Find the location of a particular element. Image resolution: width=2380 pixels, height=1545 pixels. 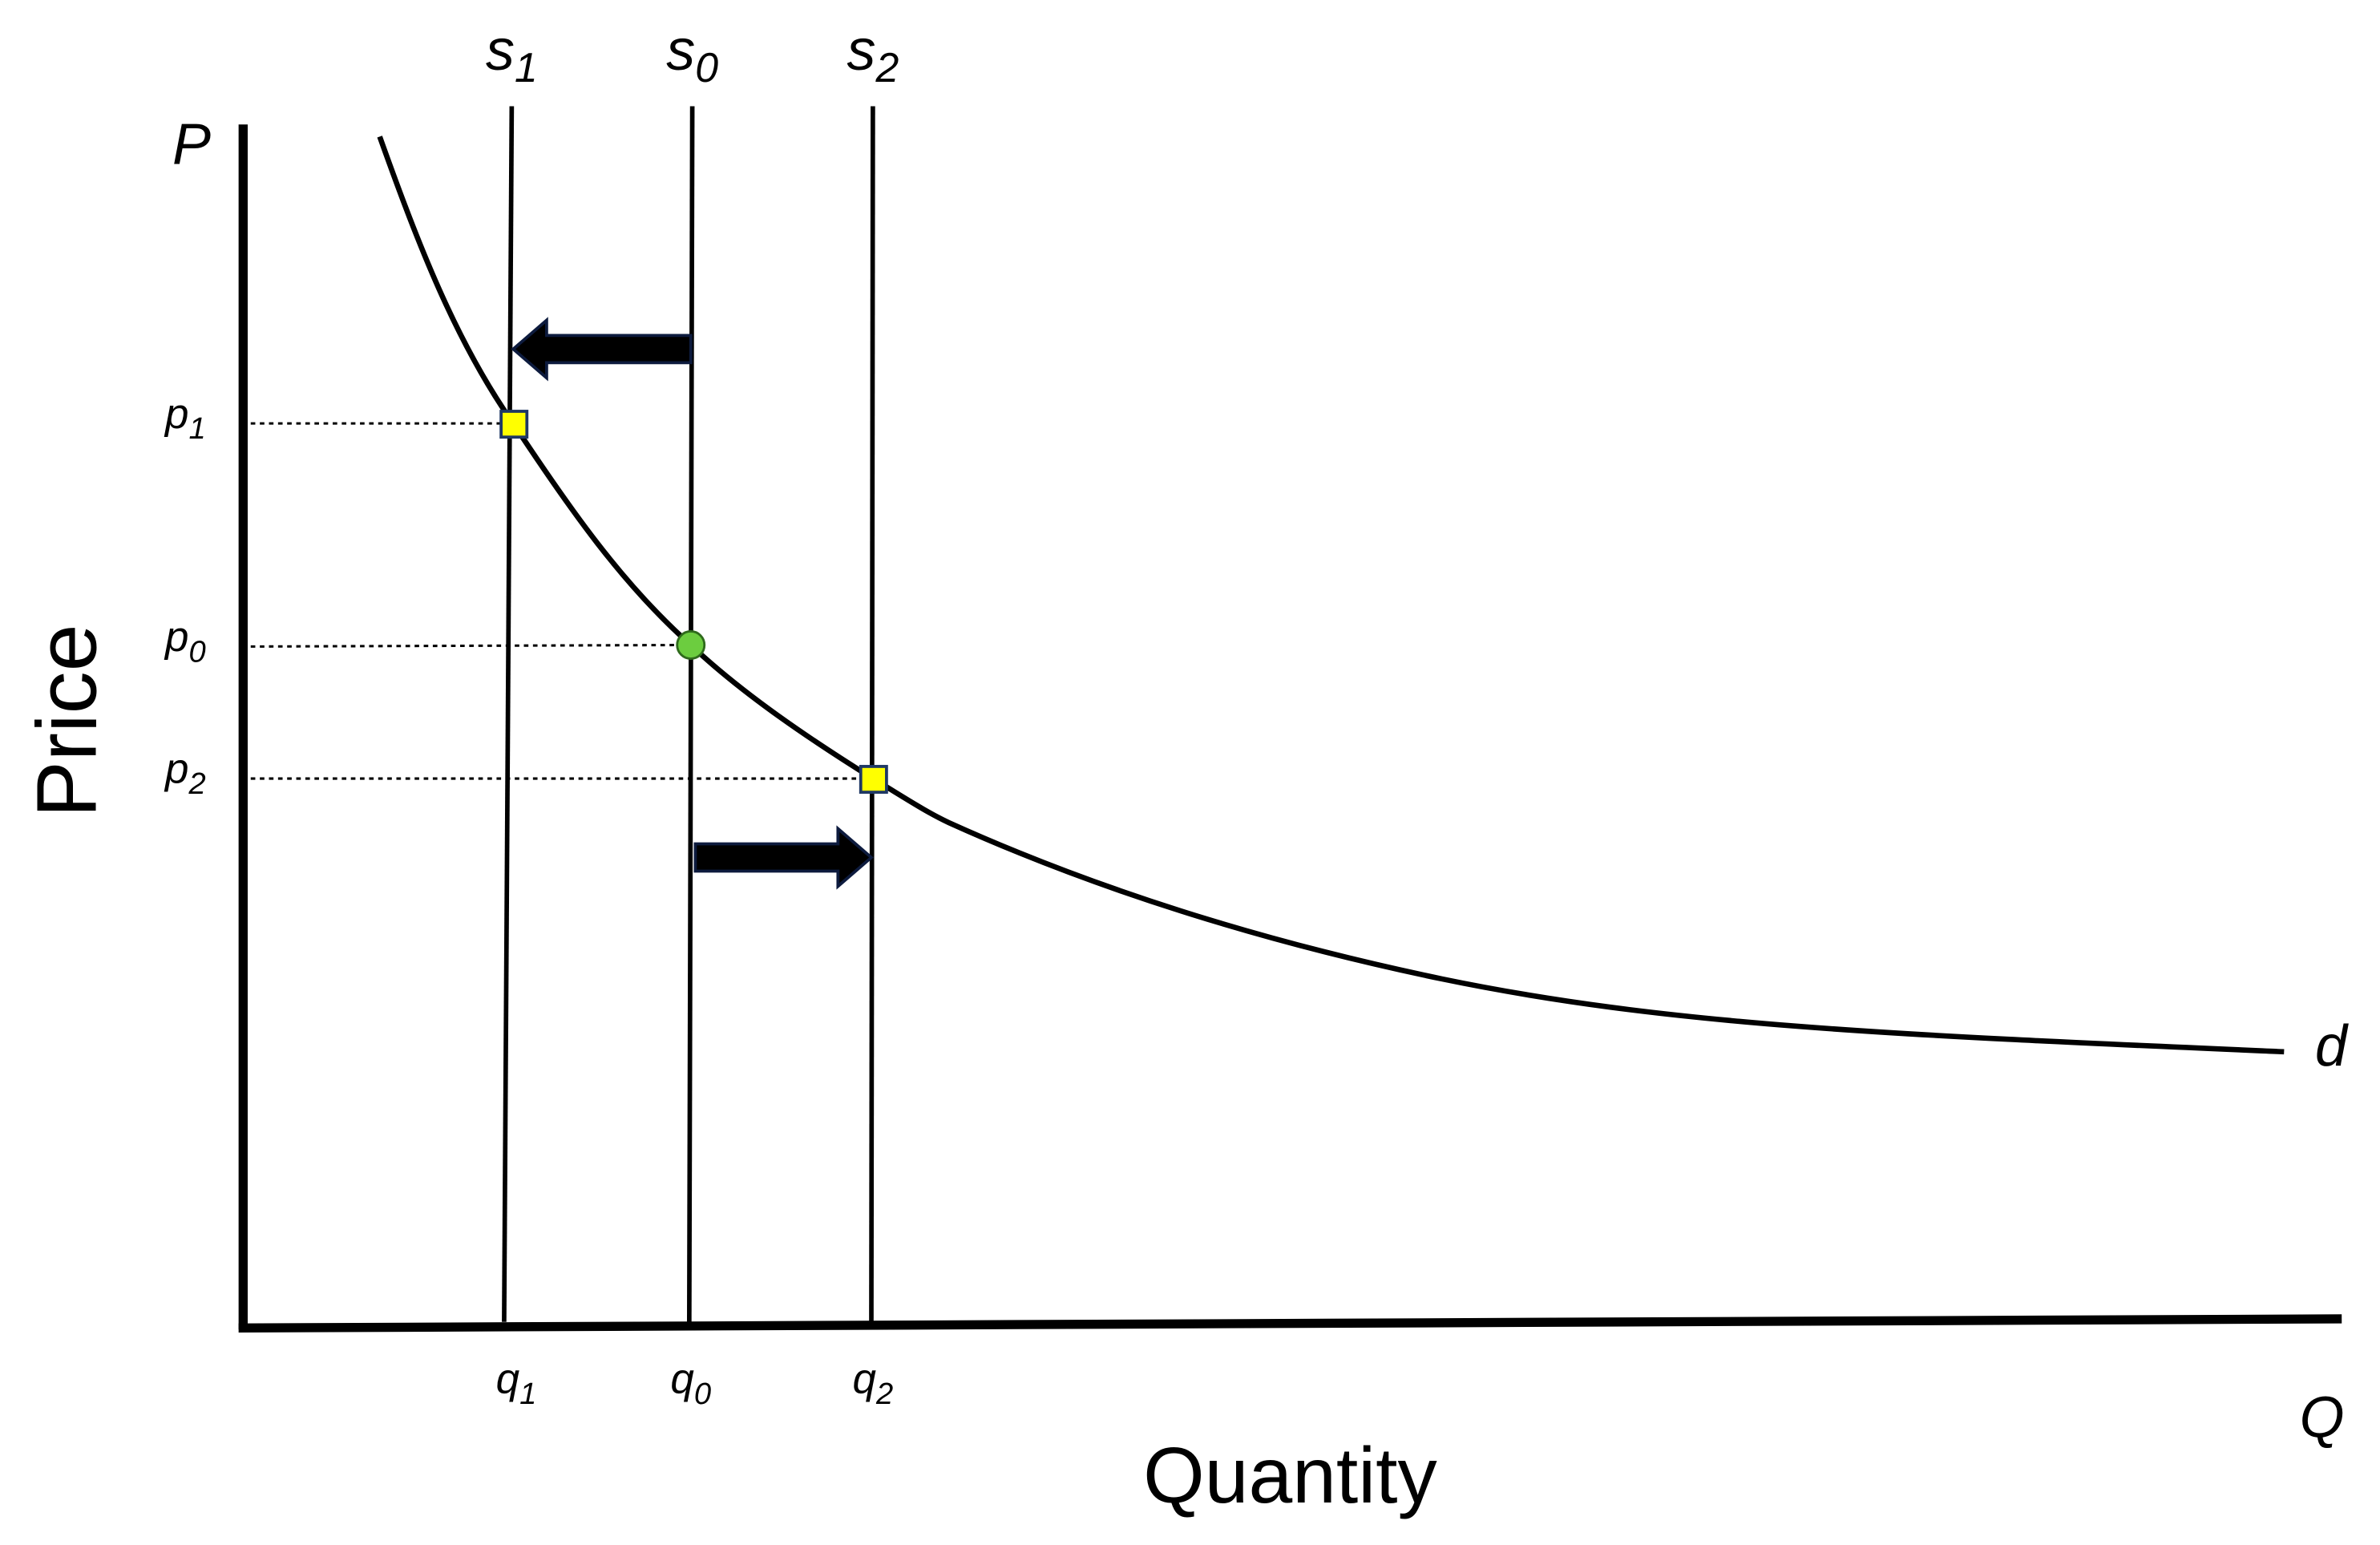

supply-s0 is located at coordinates (690, 714).